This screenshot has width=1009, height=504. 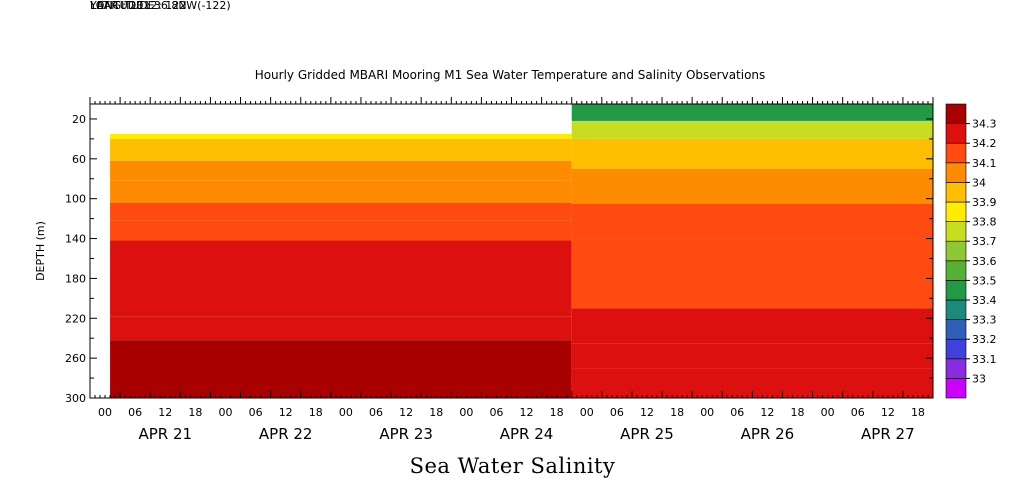 I want to click on x-day-label: APR 21, so click(x=165, y=434).